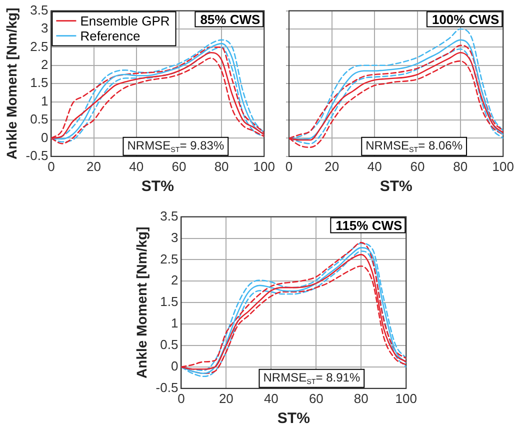 The height and width of the screenshot is (430, 517). Describe the element at coordinates (110, 36) in the screenshot. I see `legend-label: Reference` at that location.